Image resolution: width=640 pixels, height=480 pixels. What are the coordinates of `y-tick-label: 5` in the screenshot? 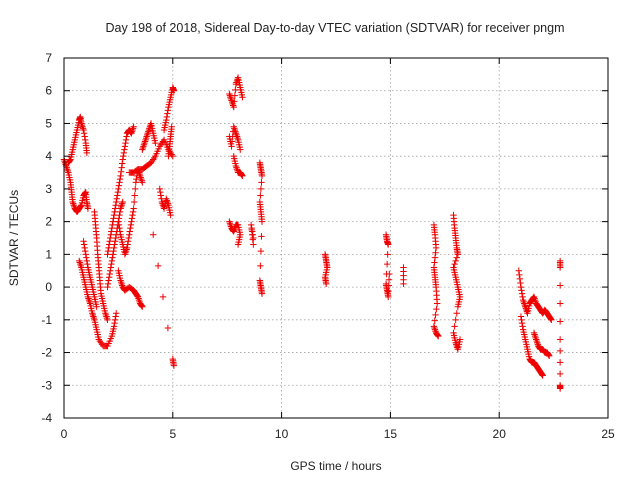 It's located at (48, 123).